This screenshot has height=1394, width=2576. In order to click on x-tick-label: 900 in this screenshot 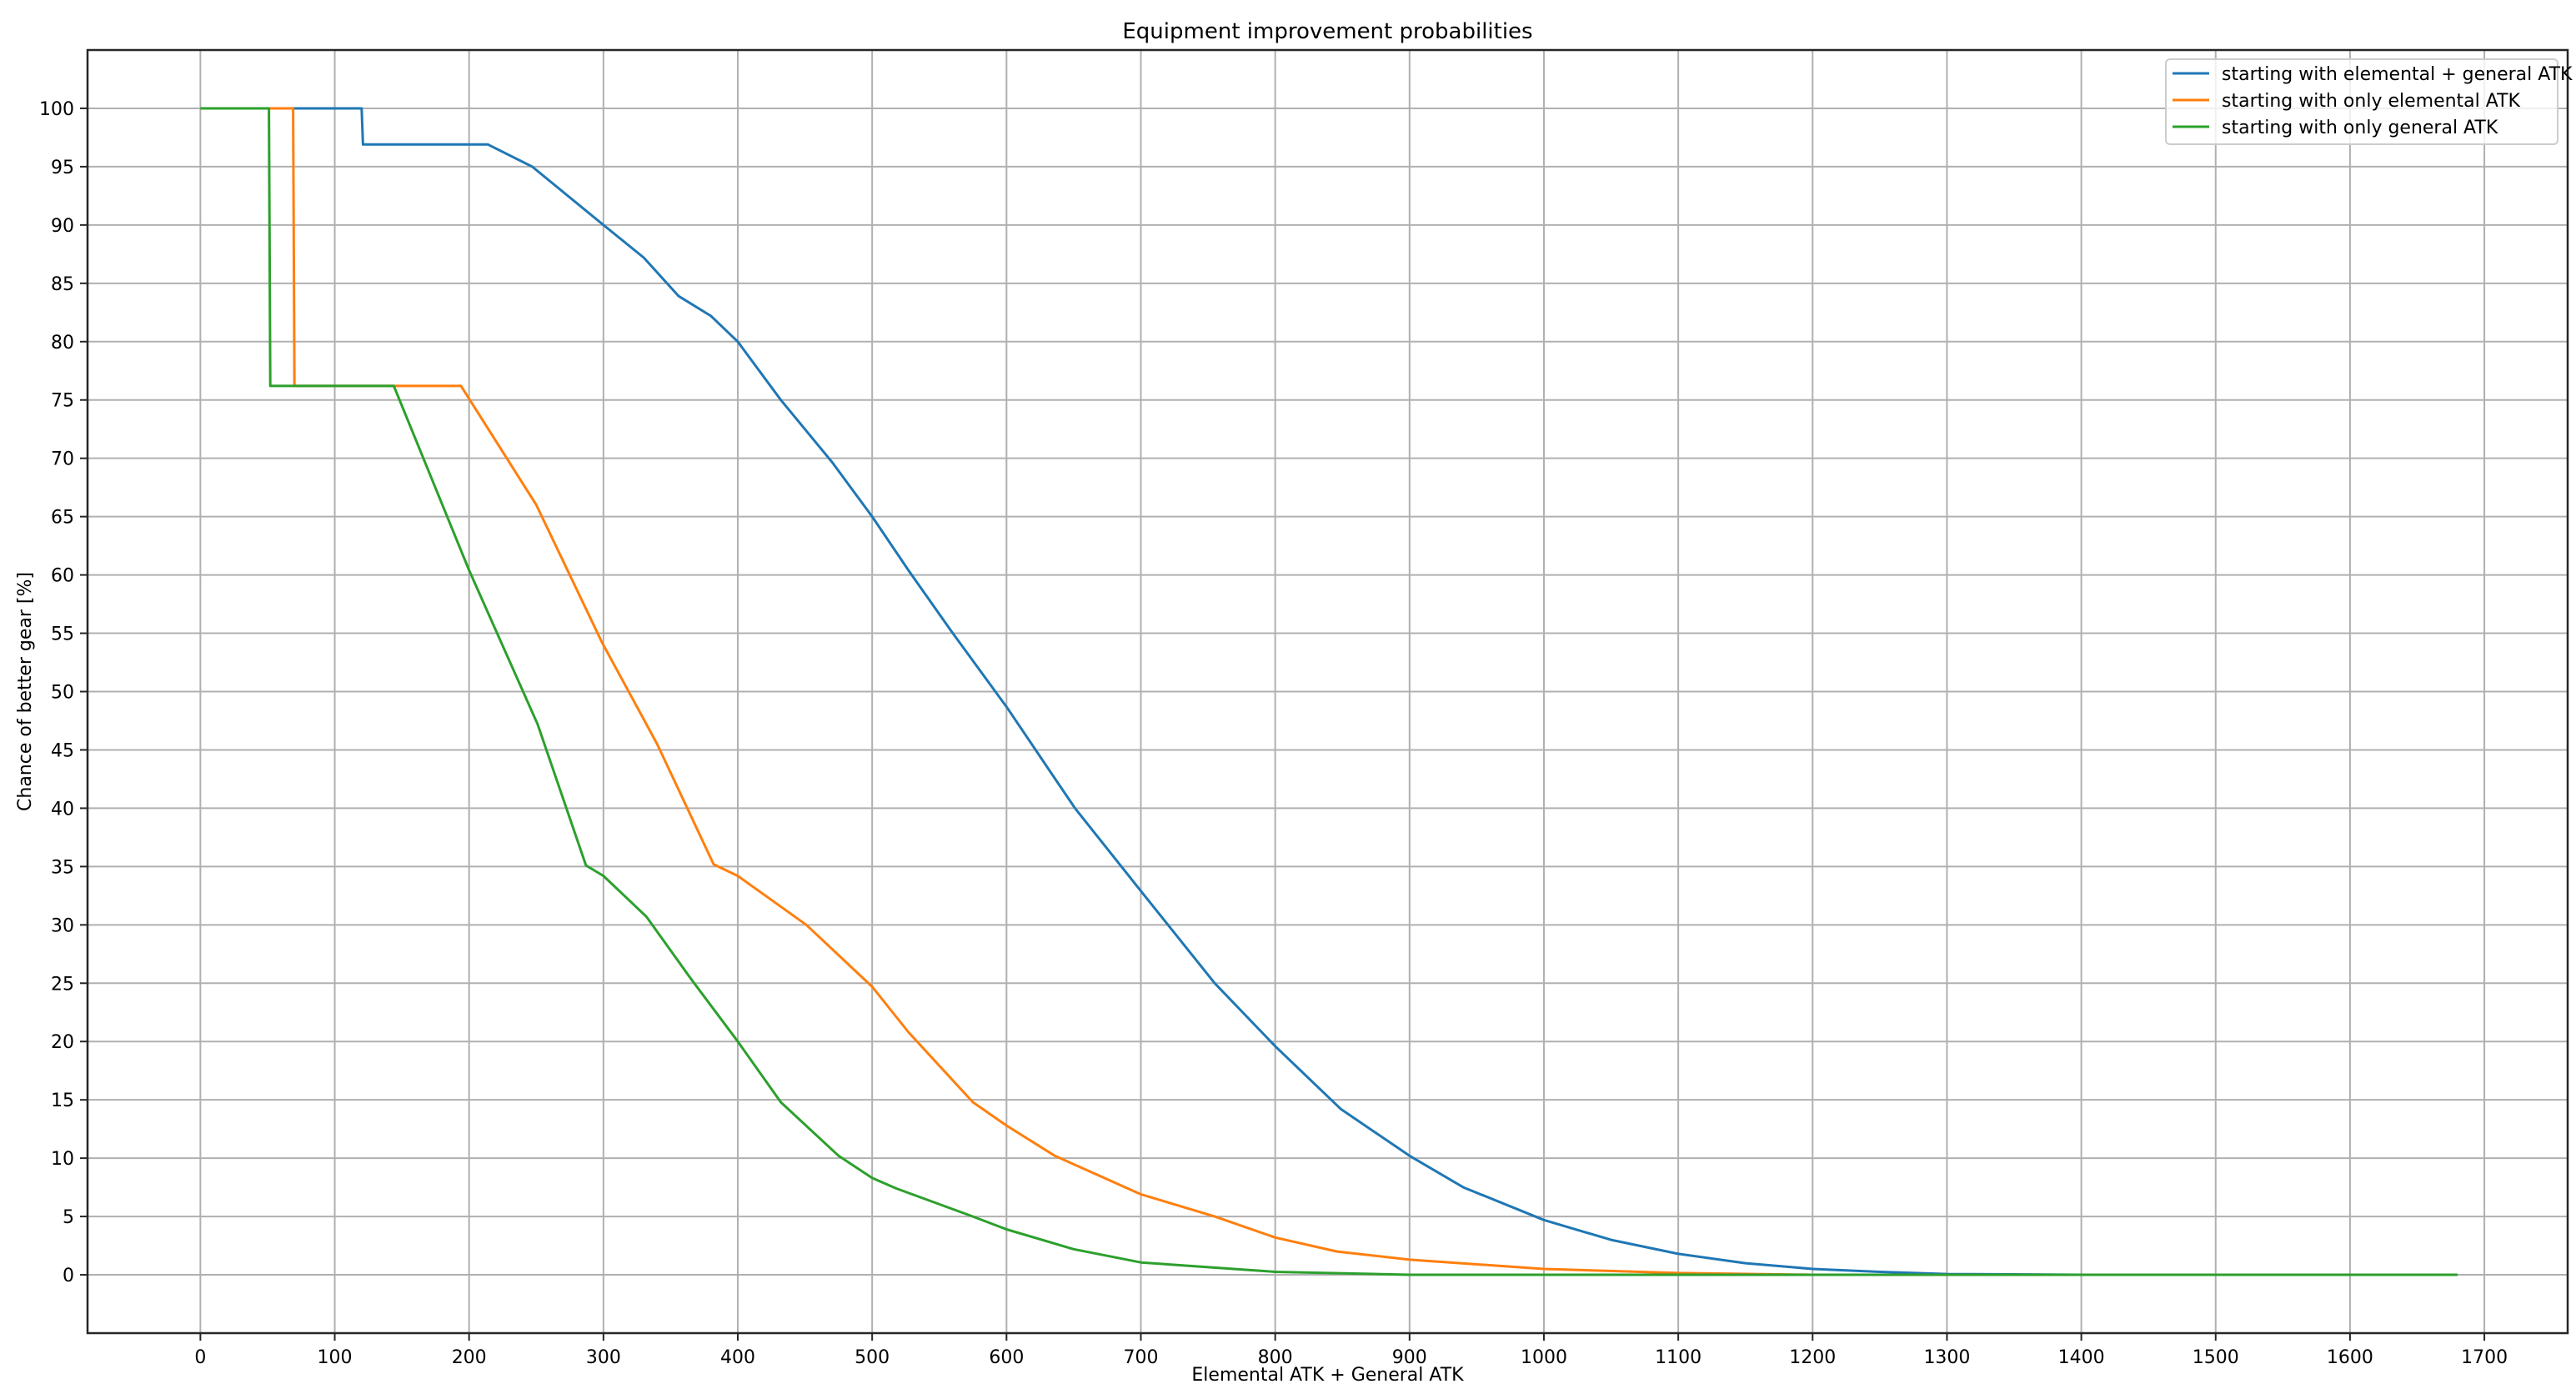, I will do `click(1409, 1357)`.